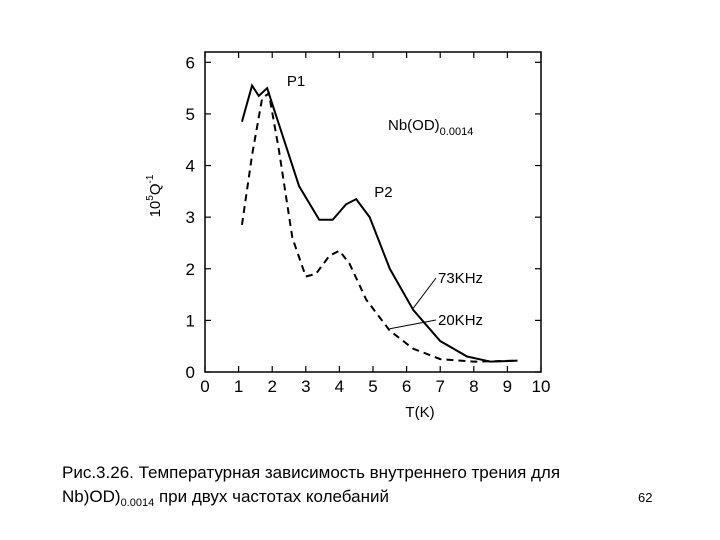 The width and height of the screenshot is (720, 540). What do you see at coordinates (190, 269) in the screenshot?
I see `y-tick-label: 2` at bounding box center [190, 269].